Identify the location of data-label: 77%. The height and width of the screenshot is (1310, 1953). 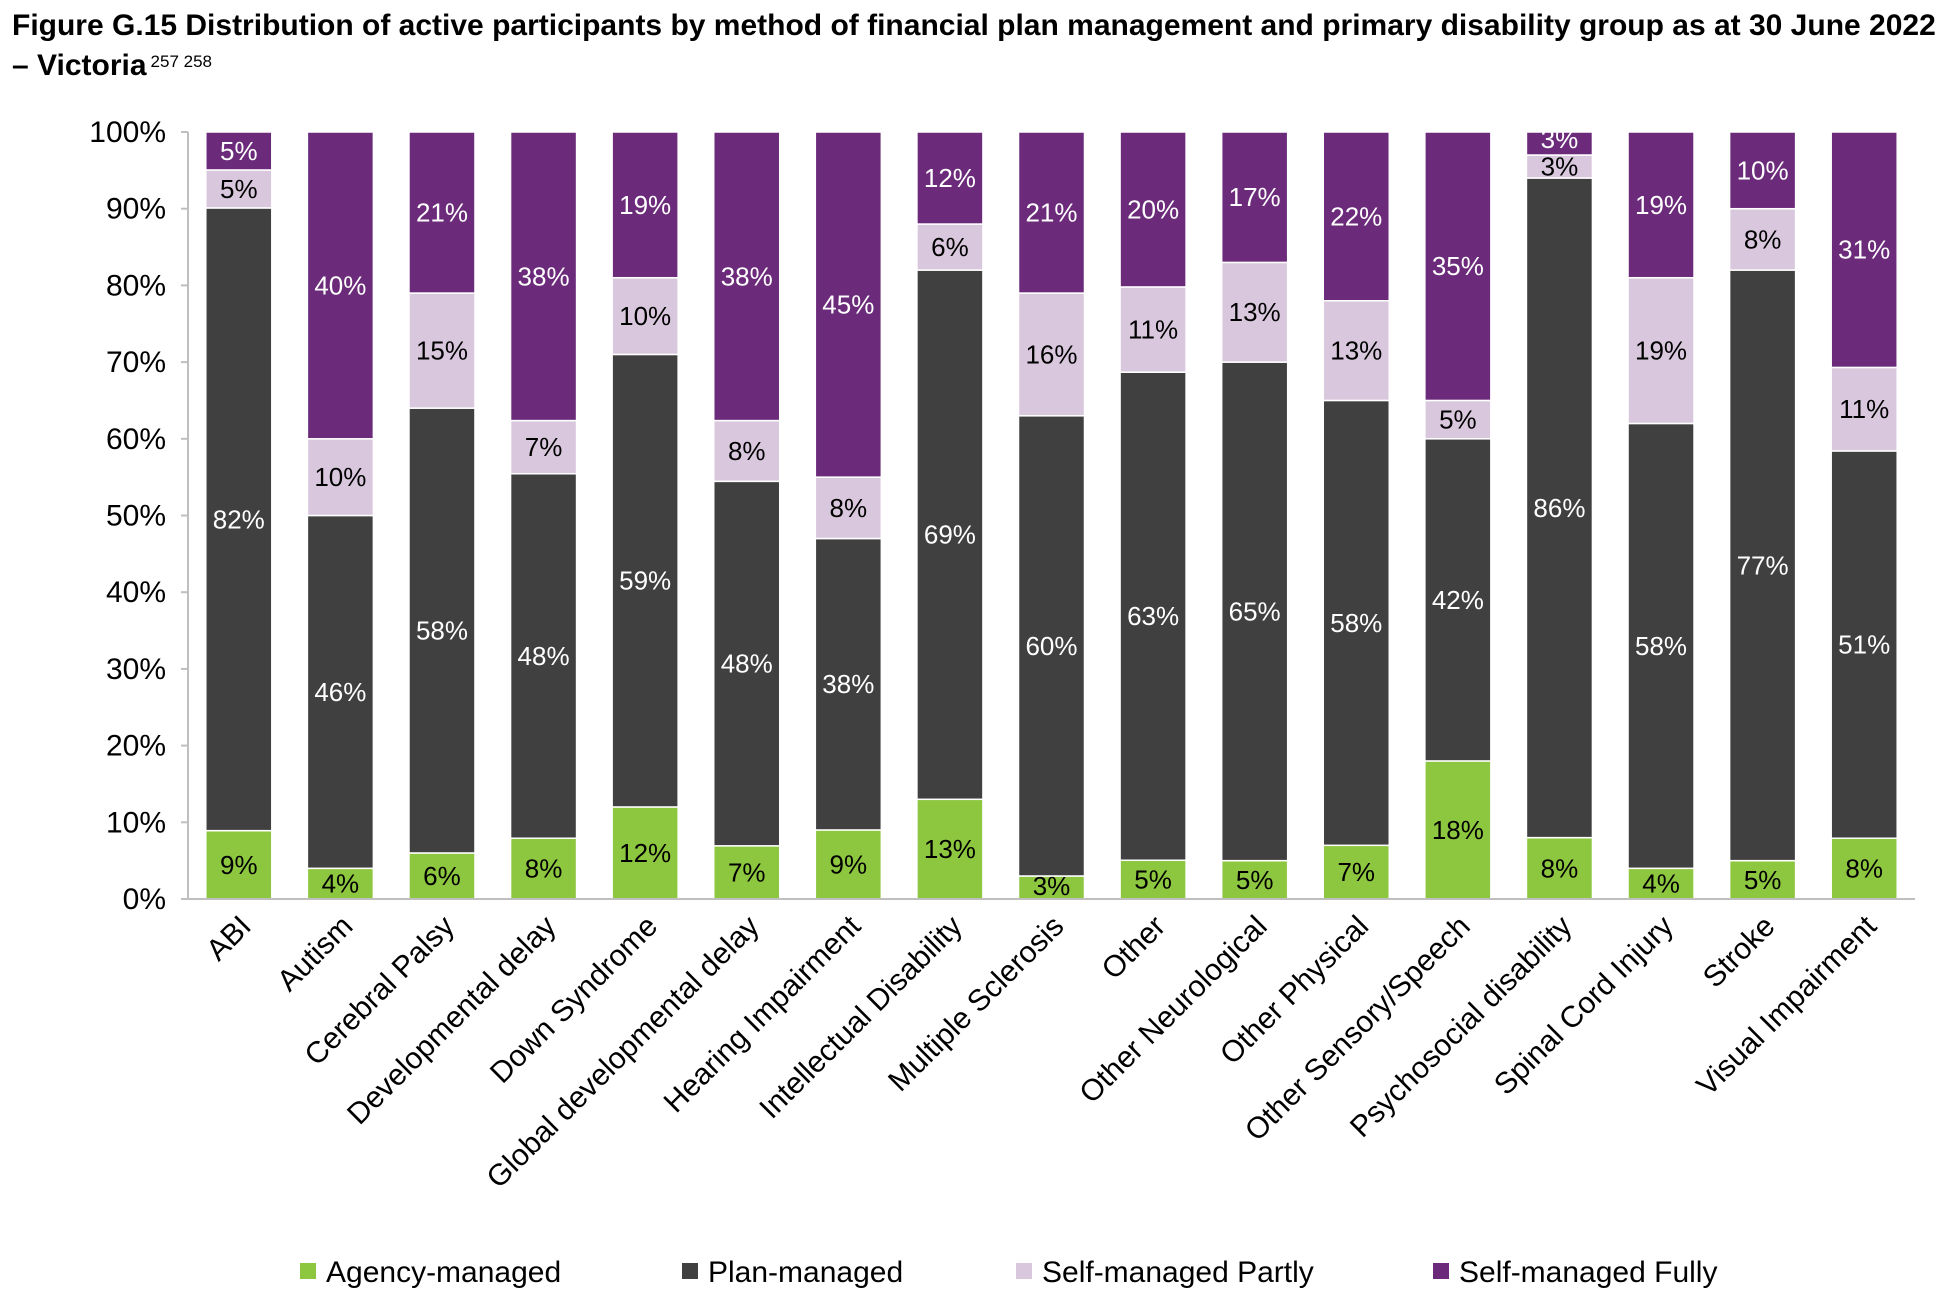
(1763, 565).